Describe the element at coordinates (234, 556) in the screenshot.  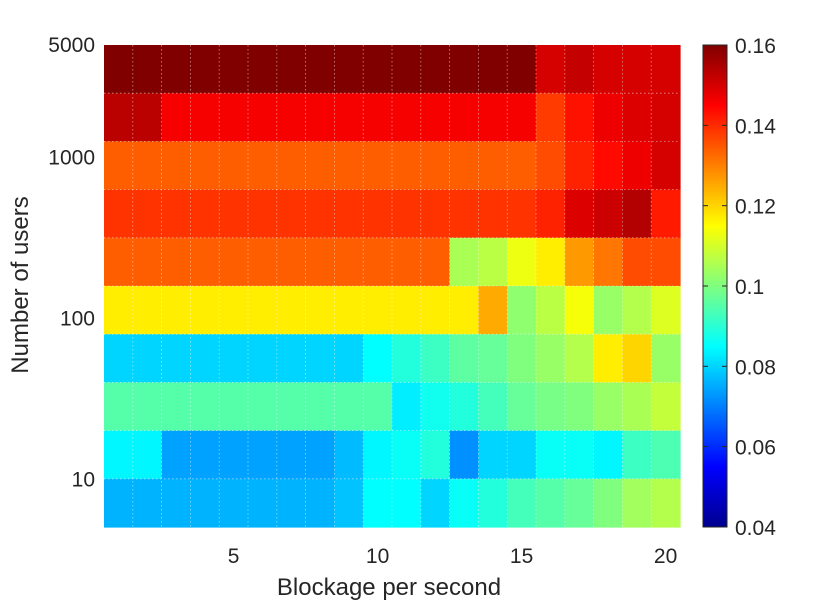
I see `x-tick-label: 5` at that location.